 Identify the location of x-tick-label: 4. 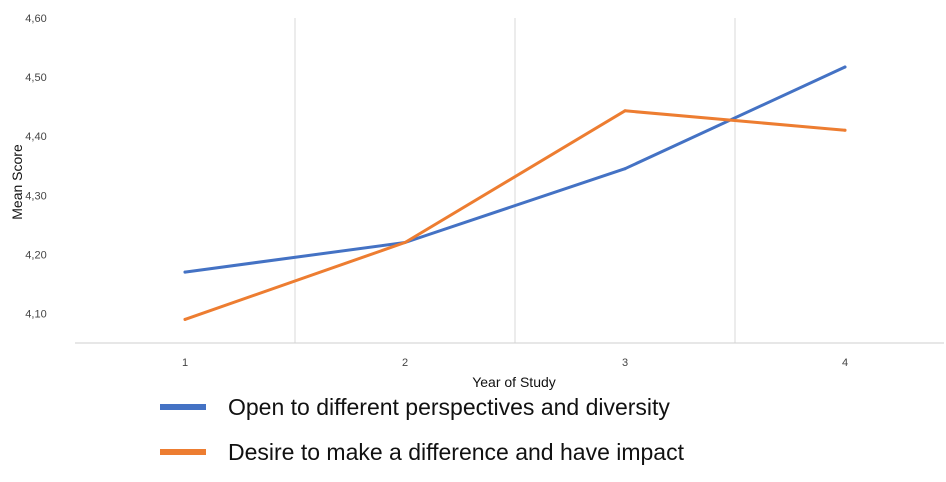
(845, 363).